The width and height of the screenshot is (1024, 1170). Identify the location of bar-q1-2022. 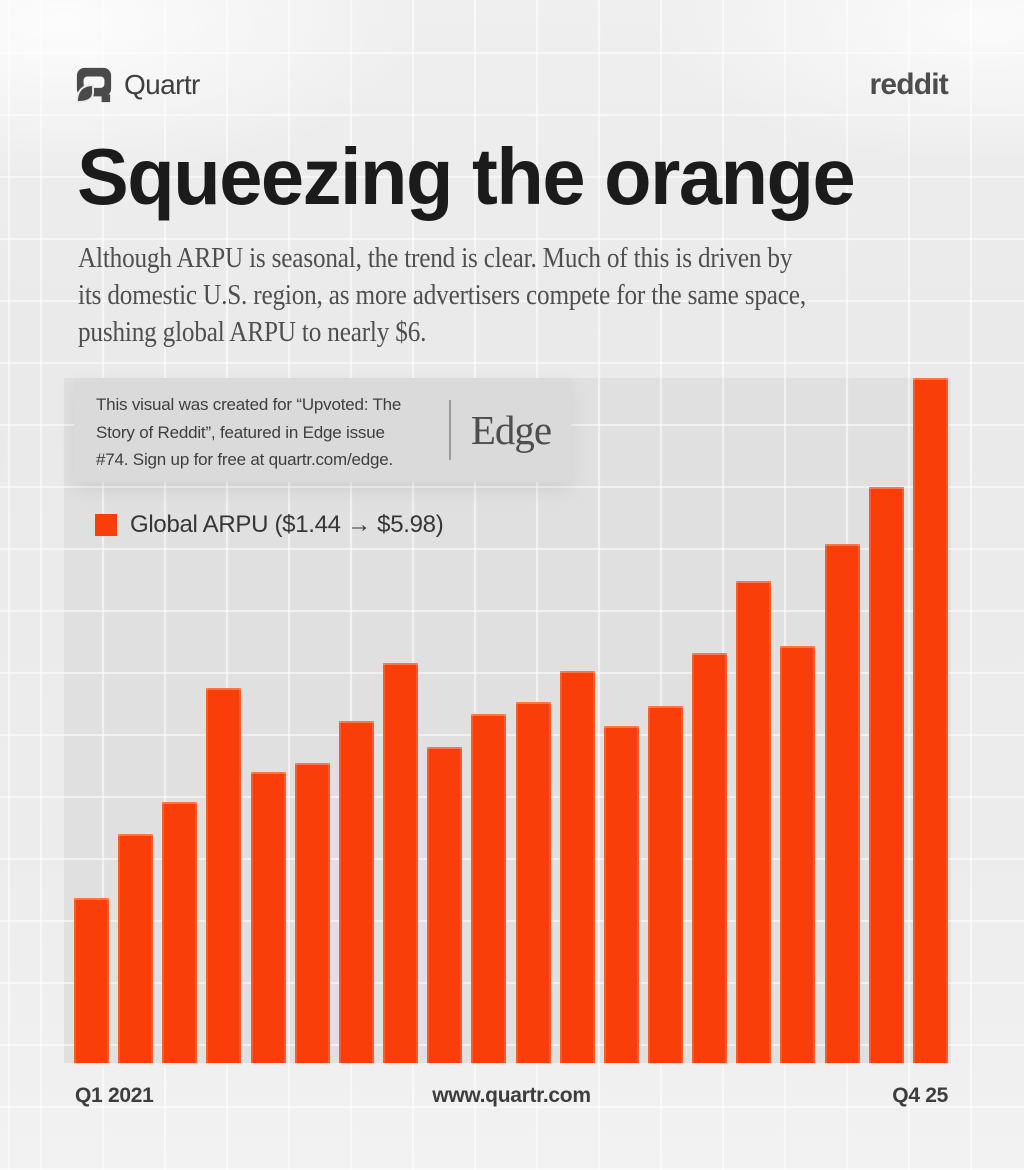
(268, 917).